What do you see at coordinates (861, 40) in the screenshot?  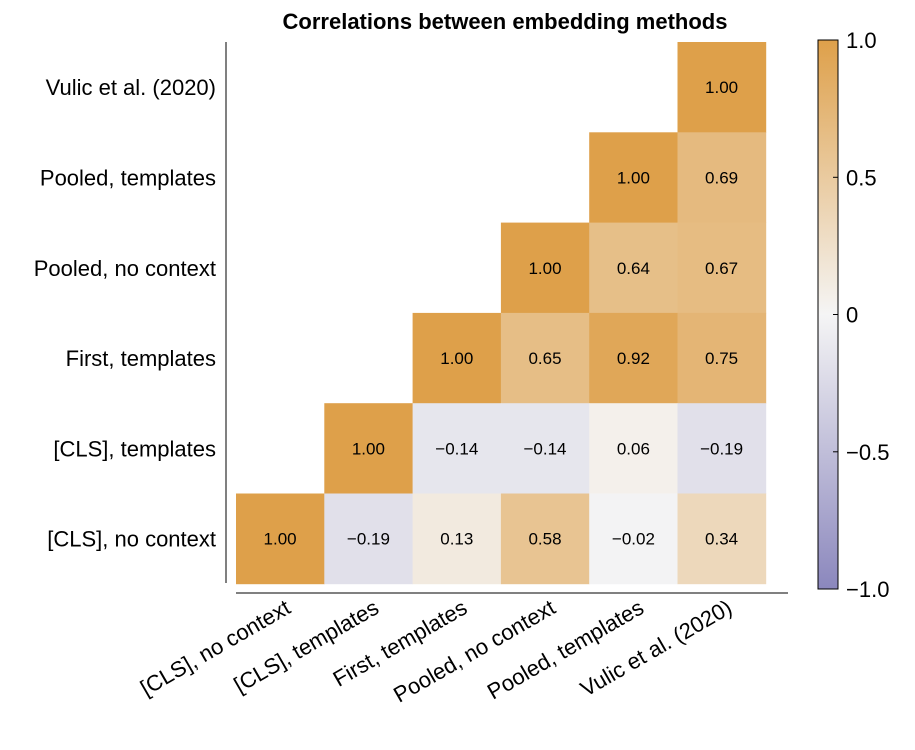 I see `colorbar-tick-label: 1.0` at bounding box center [861, 40].